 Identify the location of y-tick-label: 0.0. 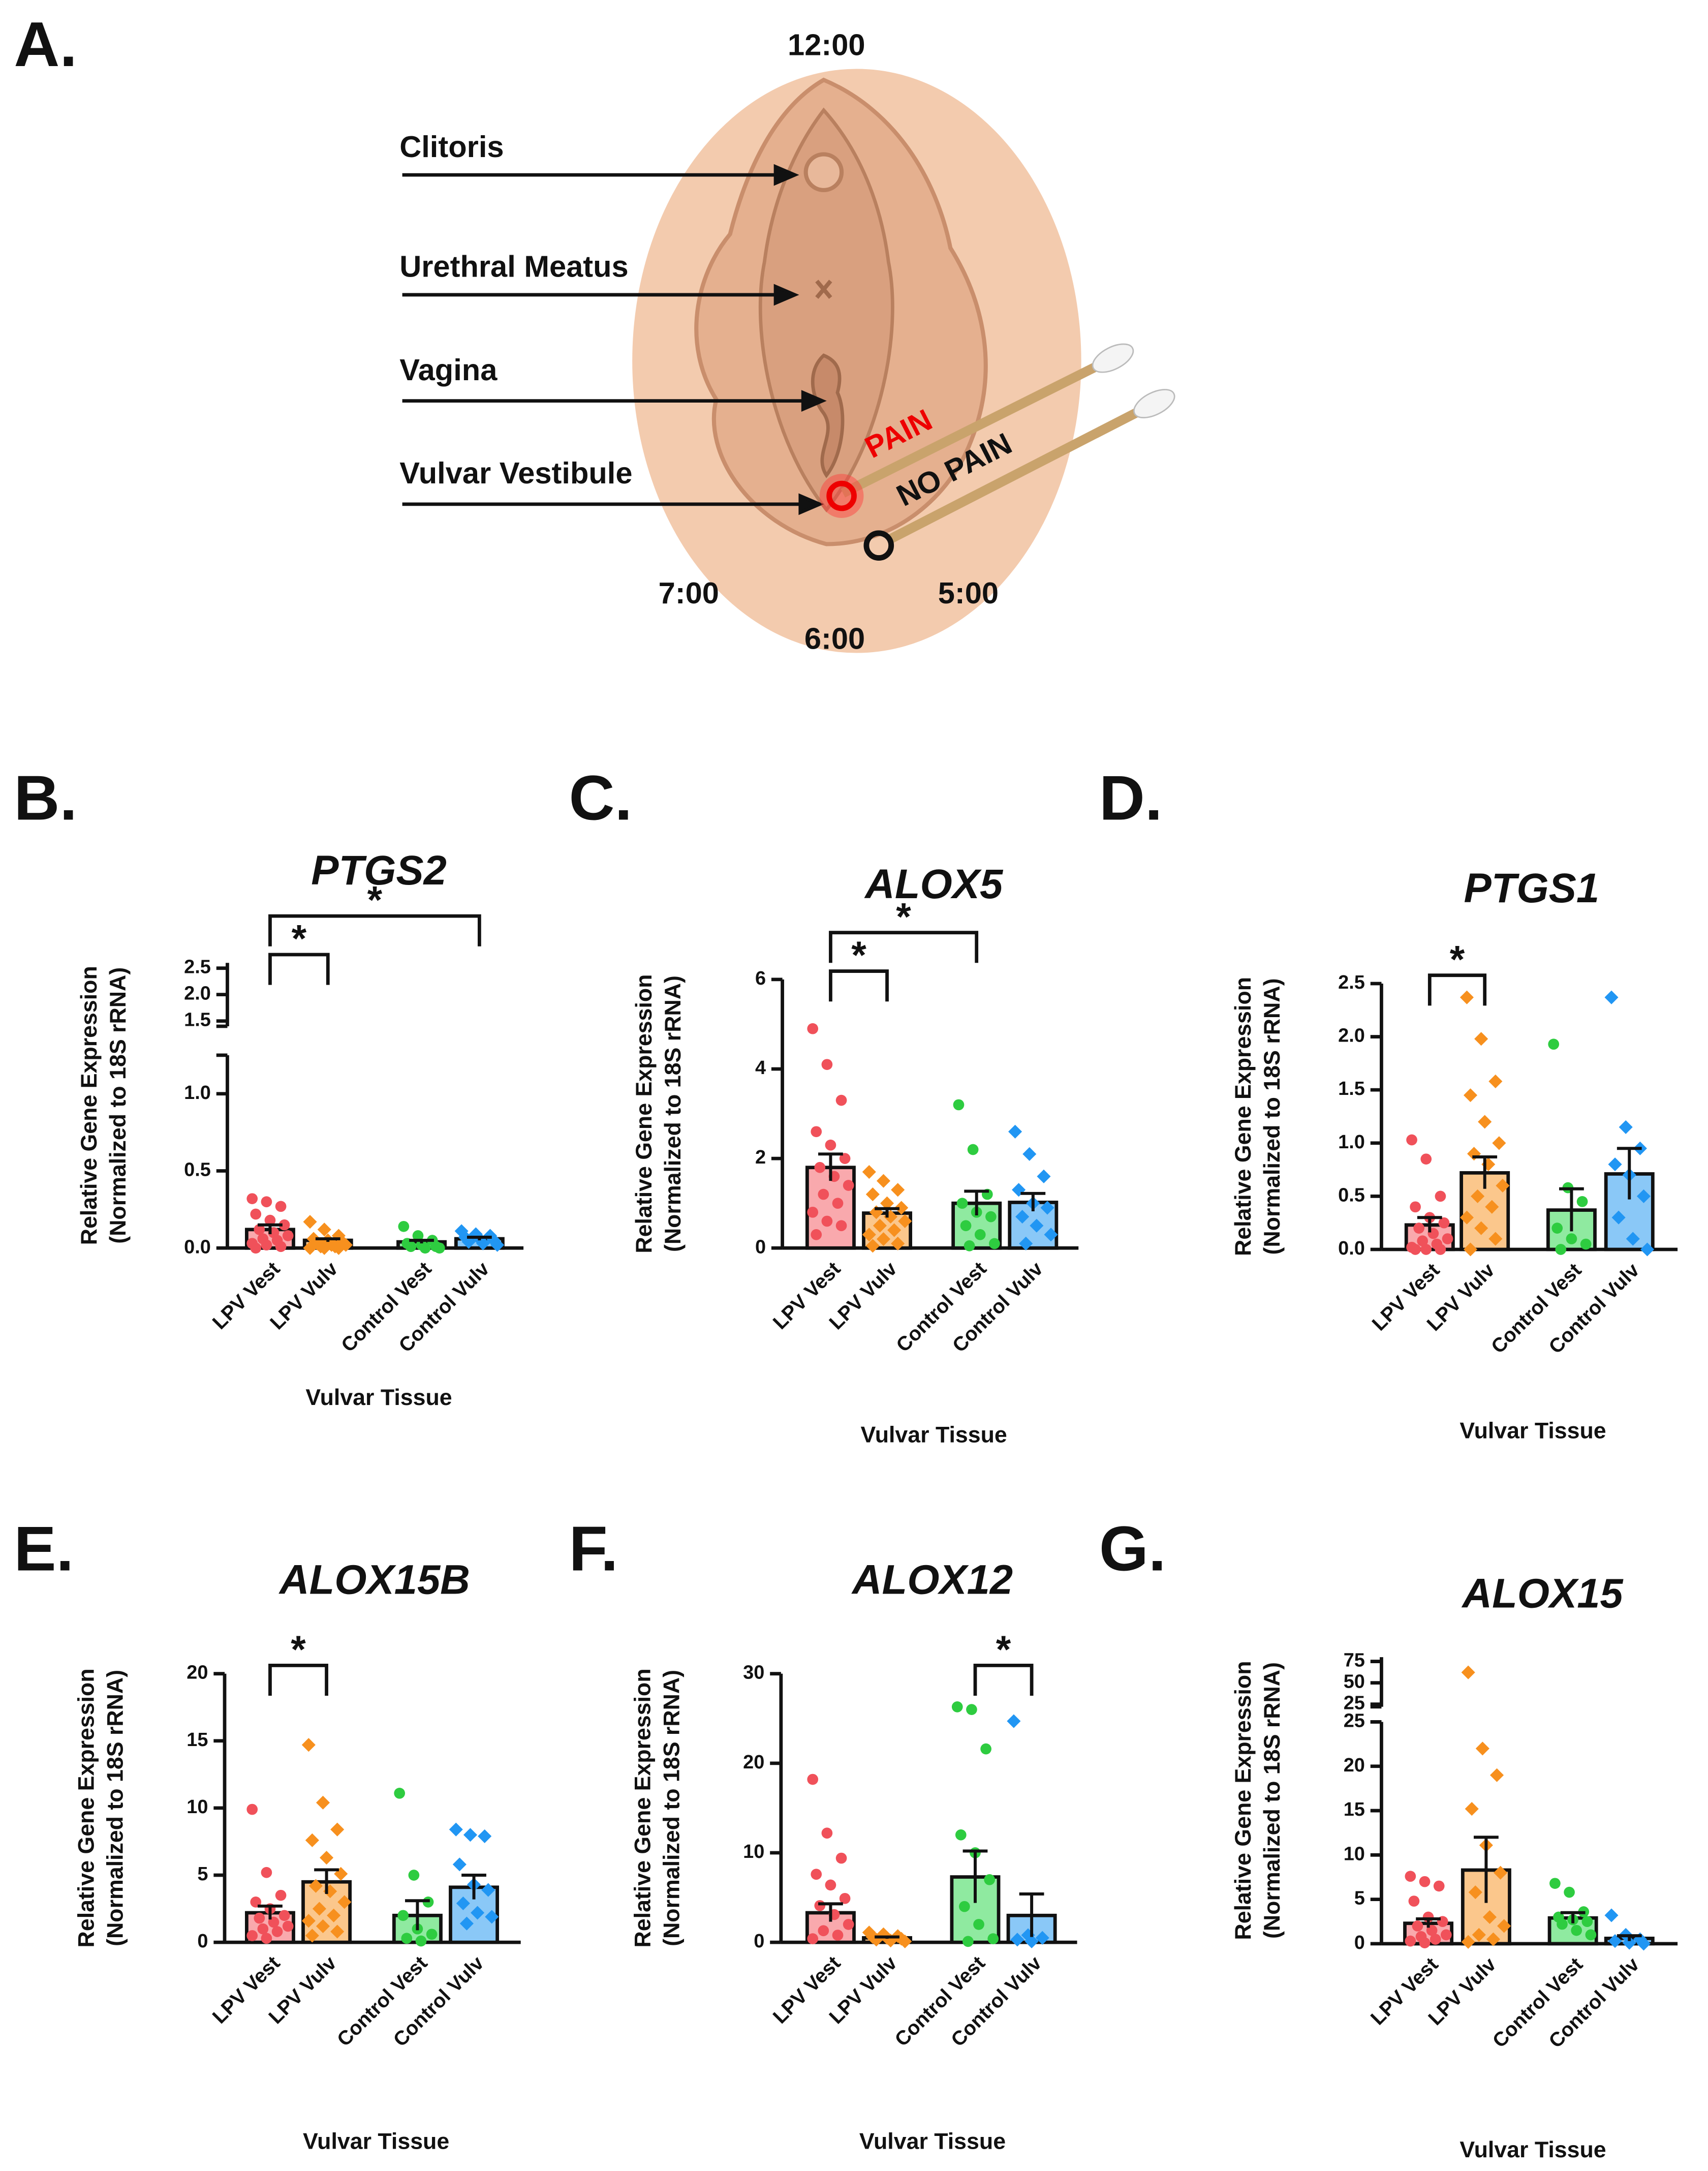
(197, 1247).